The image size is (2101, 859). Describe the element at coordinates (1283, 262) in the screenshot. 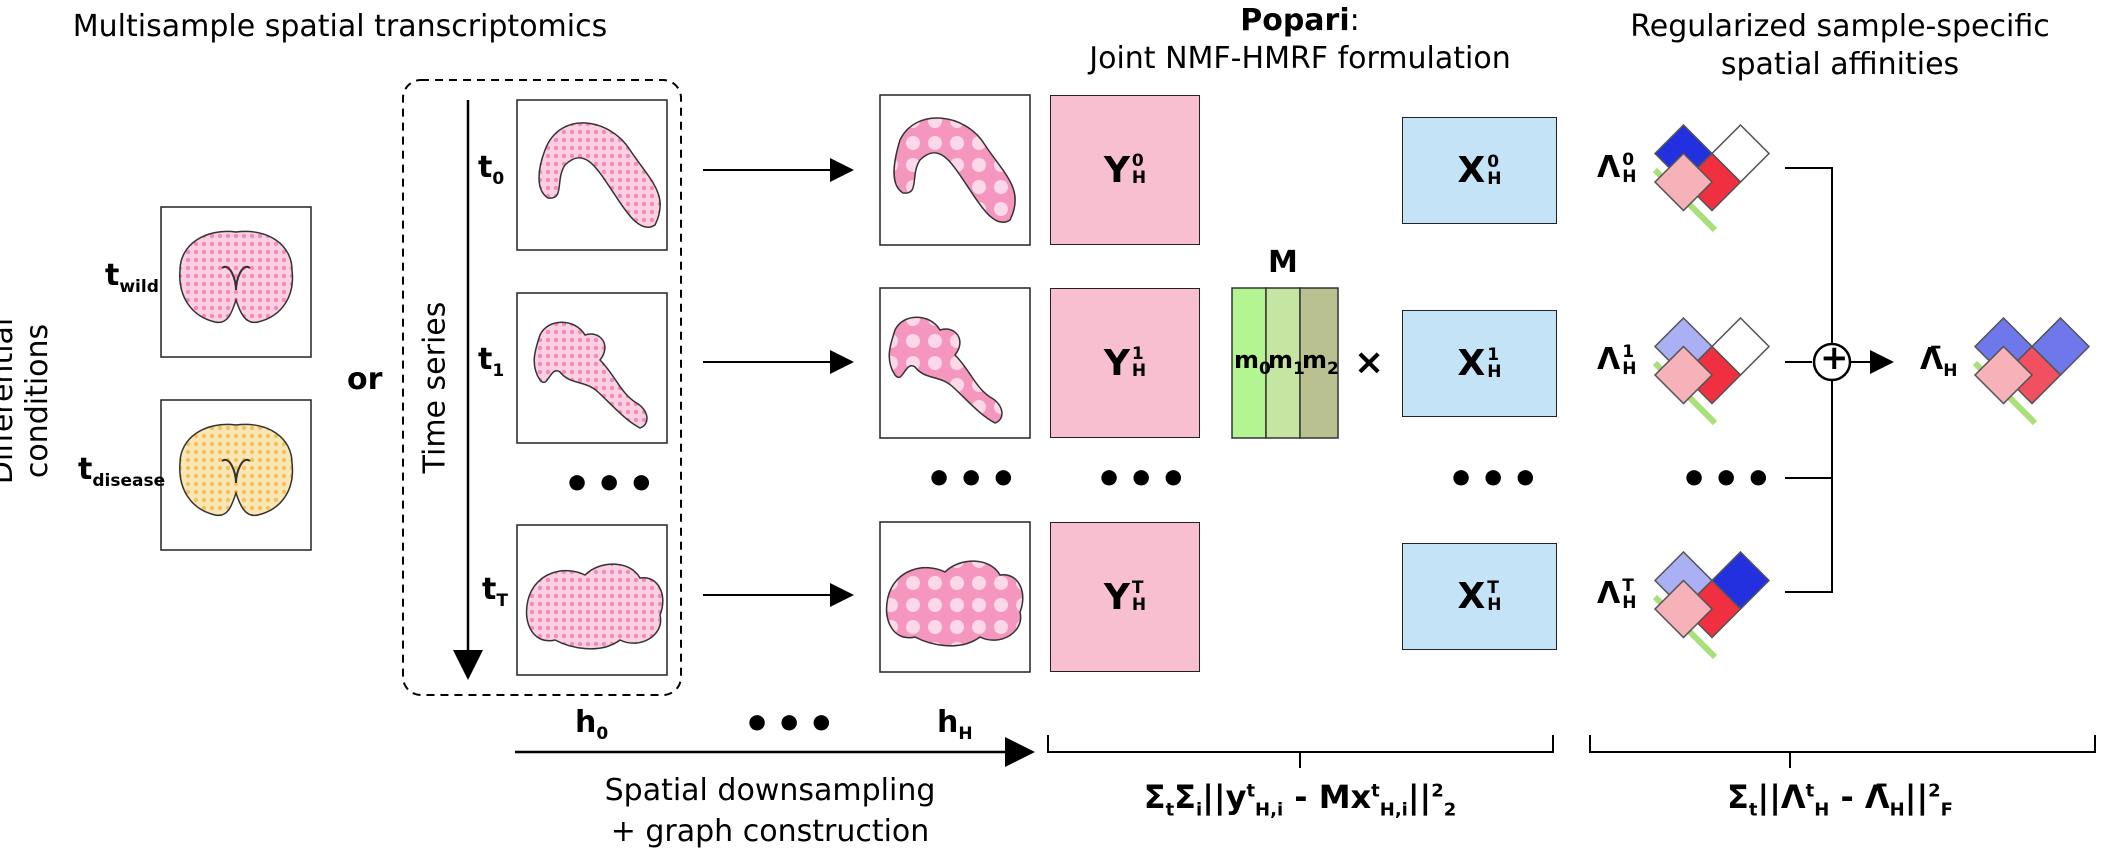

I see `m-matrix-label: M` at that location.